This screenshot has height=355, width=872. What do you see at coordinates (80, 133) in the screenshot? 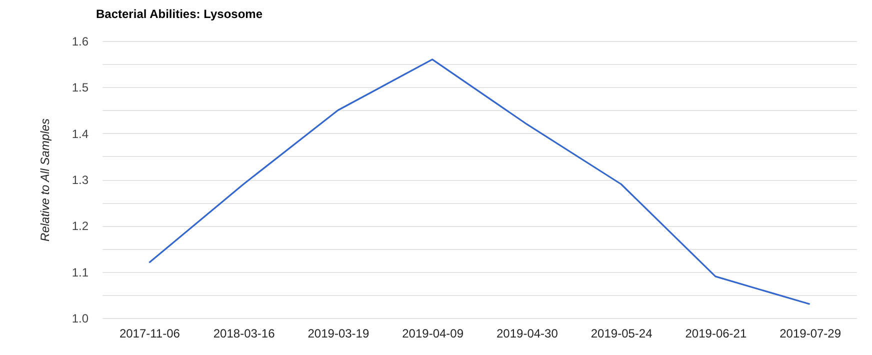
I see `y-tick-label: 1.4` at bounding box center [80, 133].